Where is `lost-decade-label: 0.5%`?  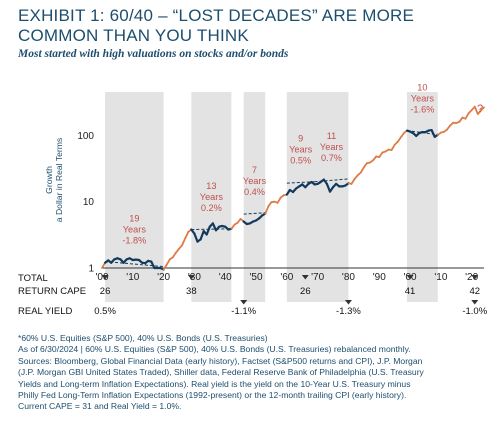
lost-decade-label: 0.5% is located at coordinates (300, 161).